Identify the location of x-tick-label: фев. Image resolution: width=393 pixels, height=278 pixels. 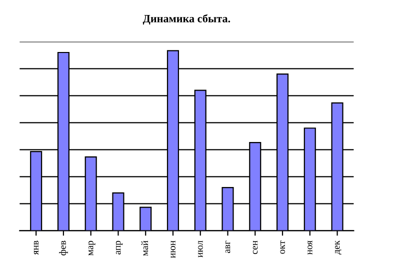
(63, 248).